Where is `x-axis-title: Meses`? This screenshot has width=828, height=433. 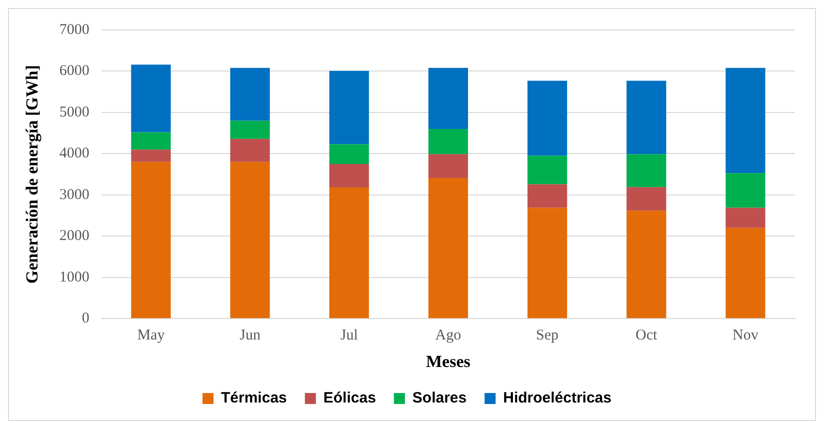
x-axis-title: Meses is located at coordinates (448, 362).